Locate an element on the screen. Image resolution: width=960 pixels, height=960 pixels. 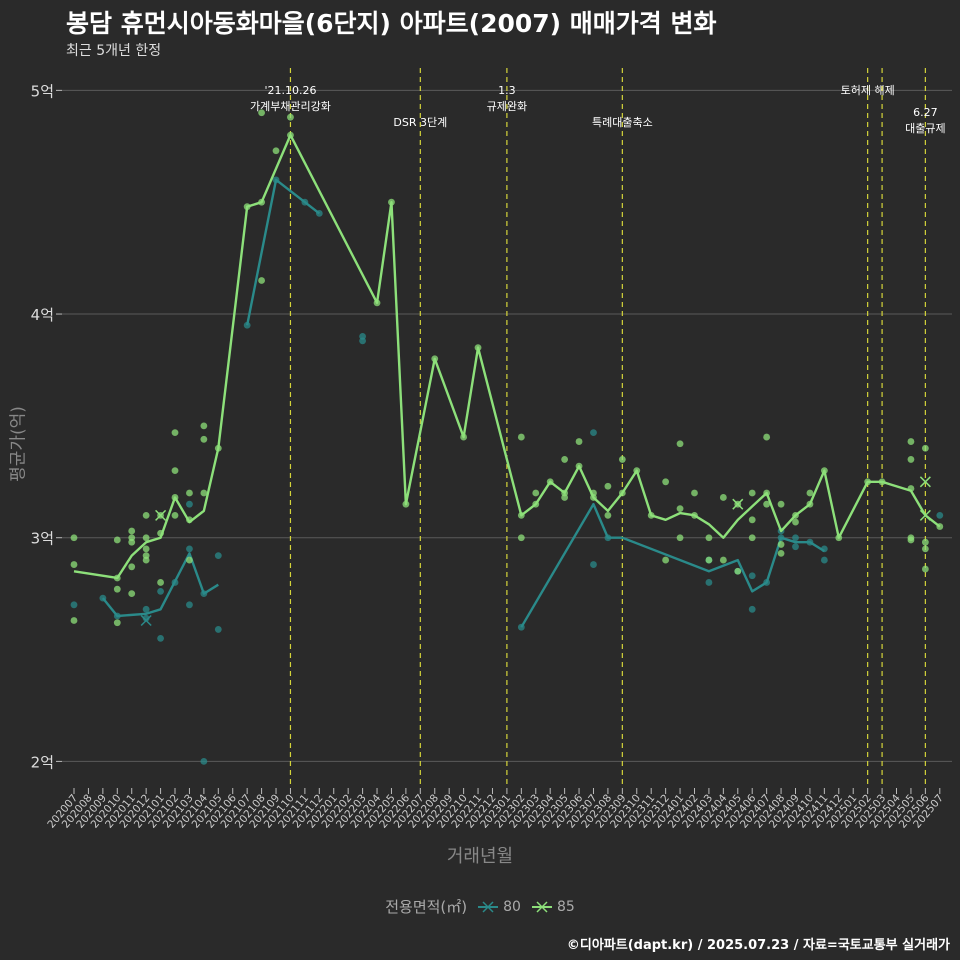
cross-marker is located at coordinates (925, 515).